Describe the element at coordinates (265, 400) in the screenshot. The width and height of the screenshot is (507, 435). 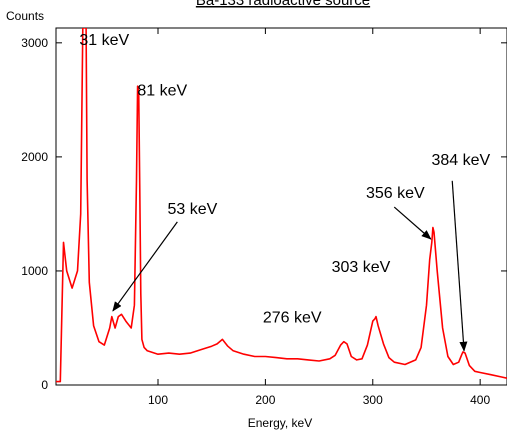
I see `x-tick-label: 200` at that location.